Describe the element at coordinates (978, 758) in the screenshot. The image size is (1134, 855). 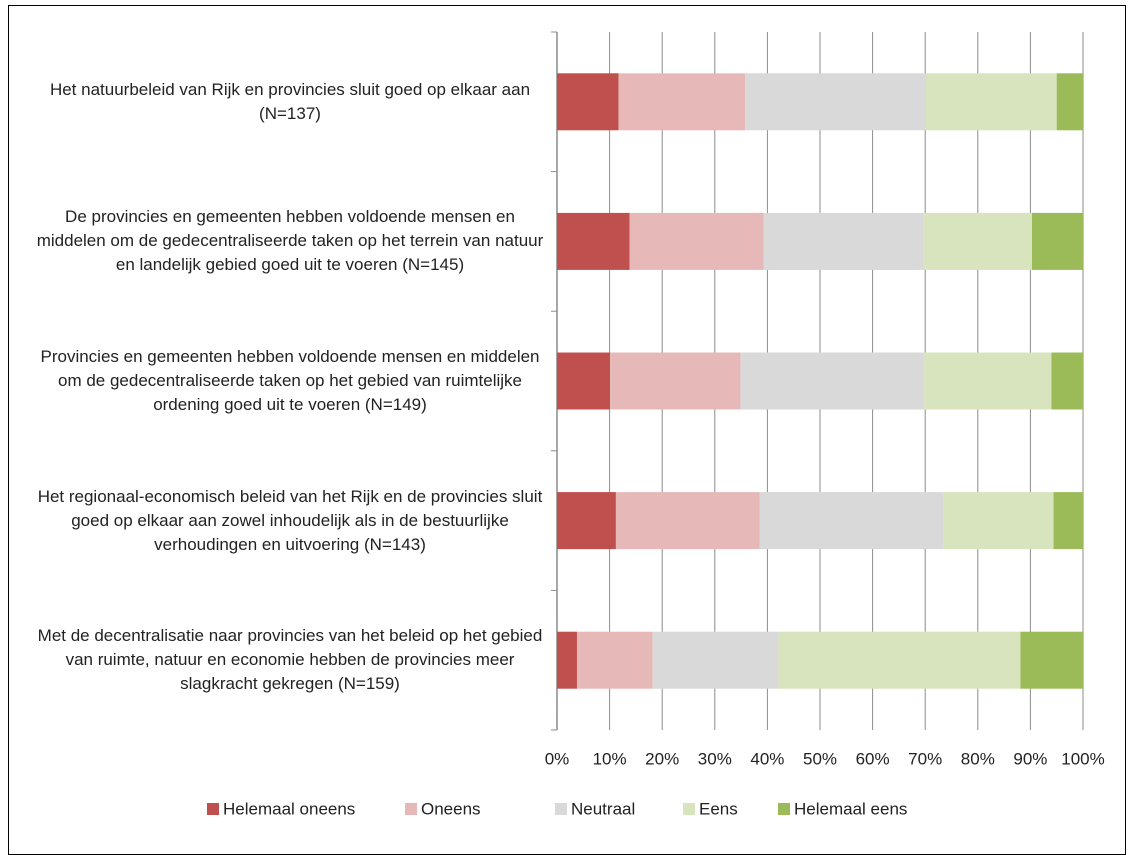
I see `x-tick-label: 80%` at that location.